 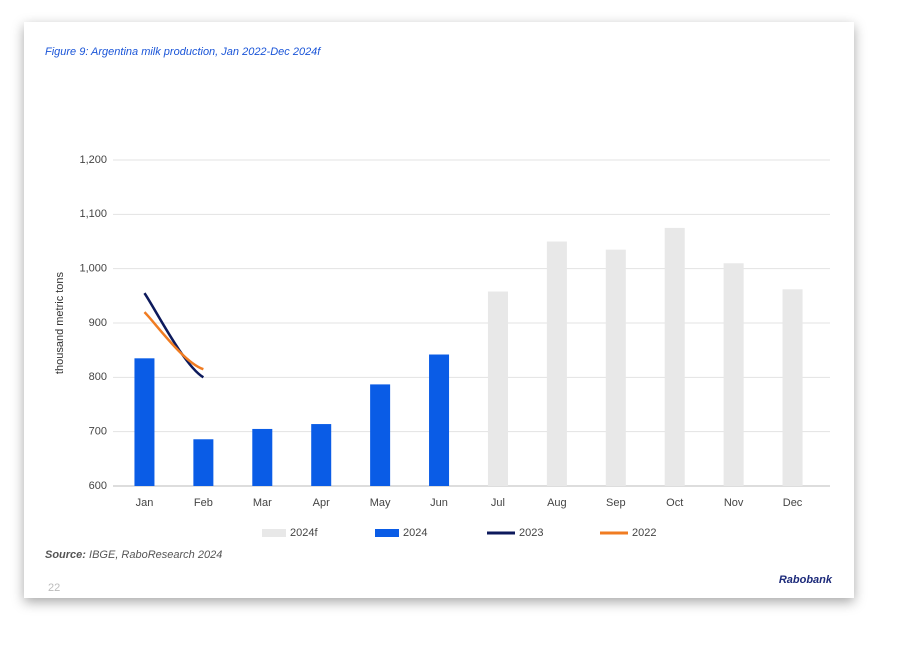 I want to click on y-axis-label: thousand metric tons, so click(x=60, y=322).